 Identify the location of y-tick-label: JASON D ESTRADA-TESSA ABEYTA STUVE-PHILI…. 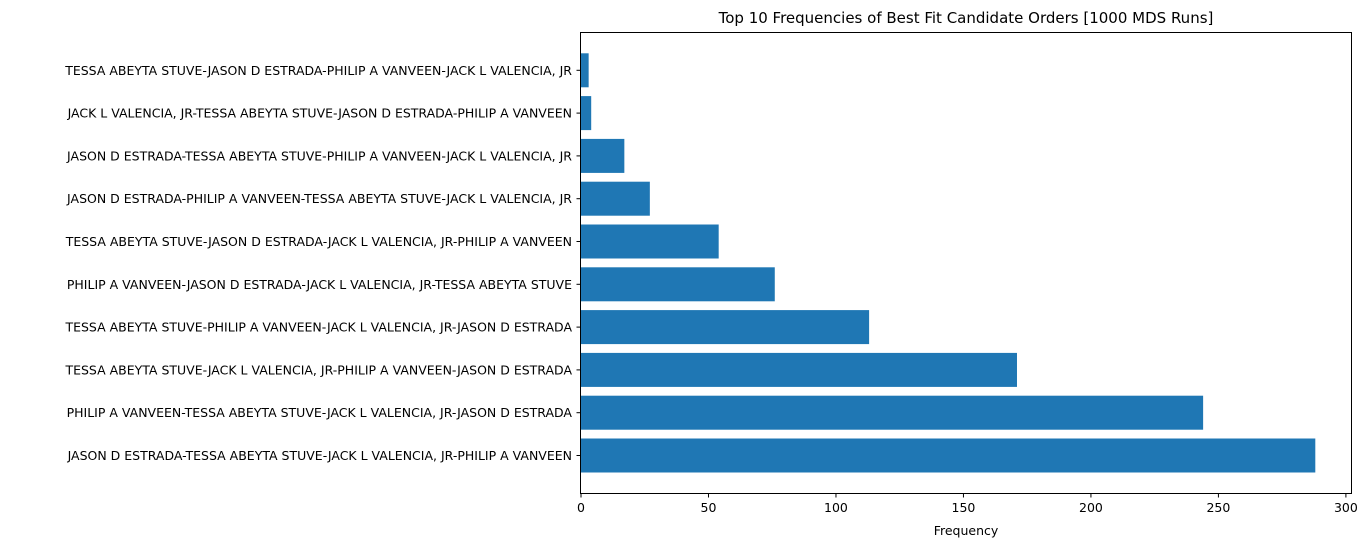
(319, 155).